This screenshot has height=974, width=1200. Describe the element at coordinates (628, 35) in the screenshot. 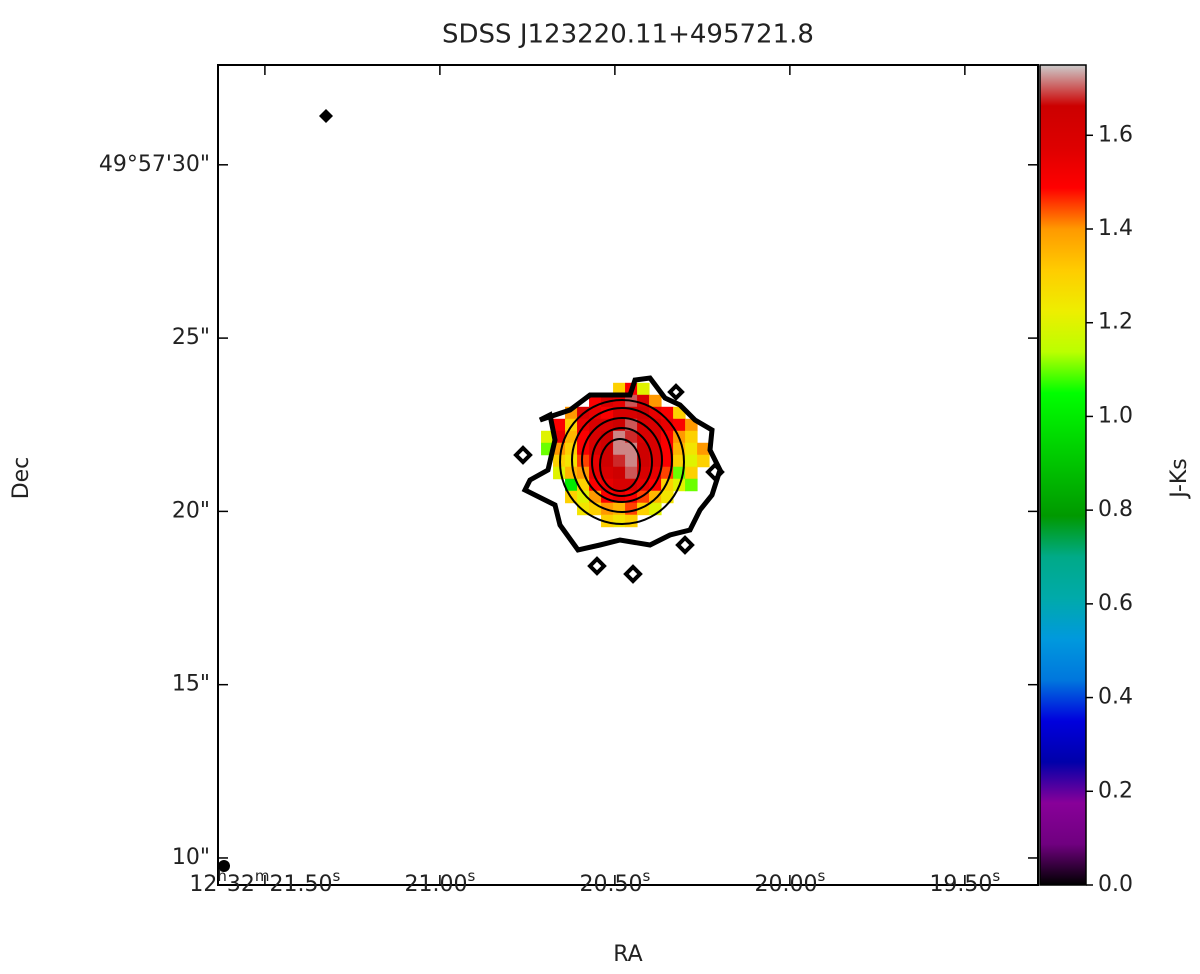

I see `chart-title: SDSS J123220.11+495721.8` at that location.